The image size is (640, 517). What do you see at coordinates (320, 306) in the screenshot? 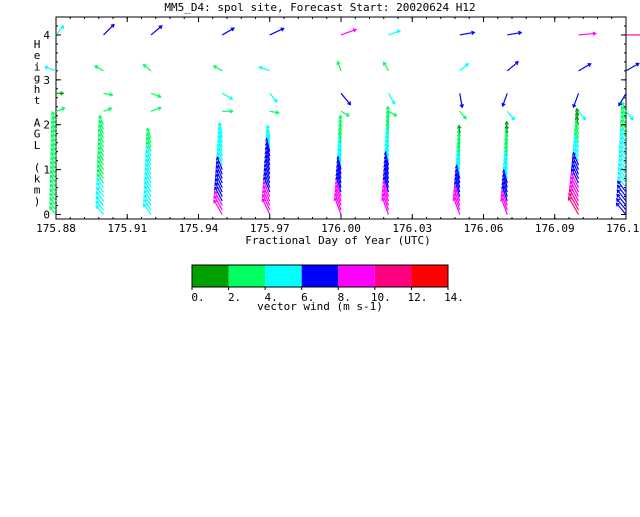
I see `colorbar-label: vector wind (m s-1)` at bounding box center [320, 306].